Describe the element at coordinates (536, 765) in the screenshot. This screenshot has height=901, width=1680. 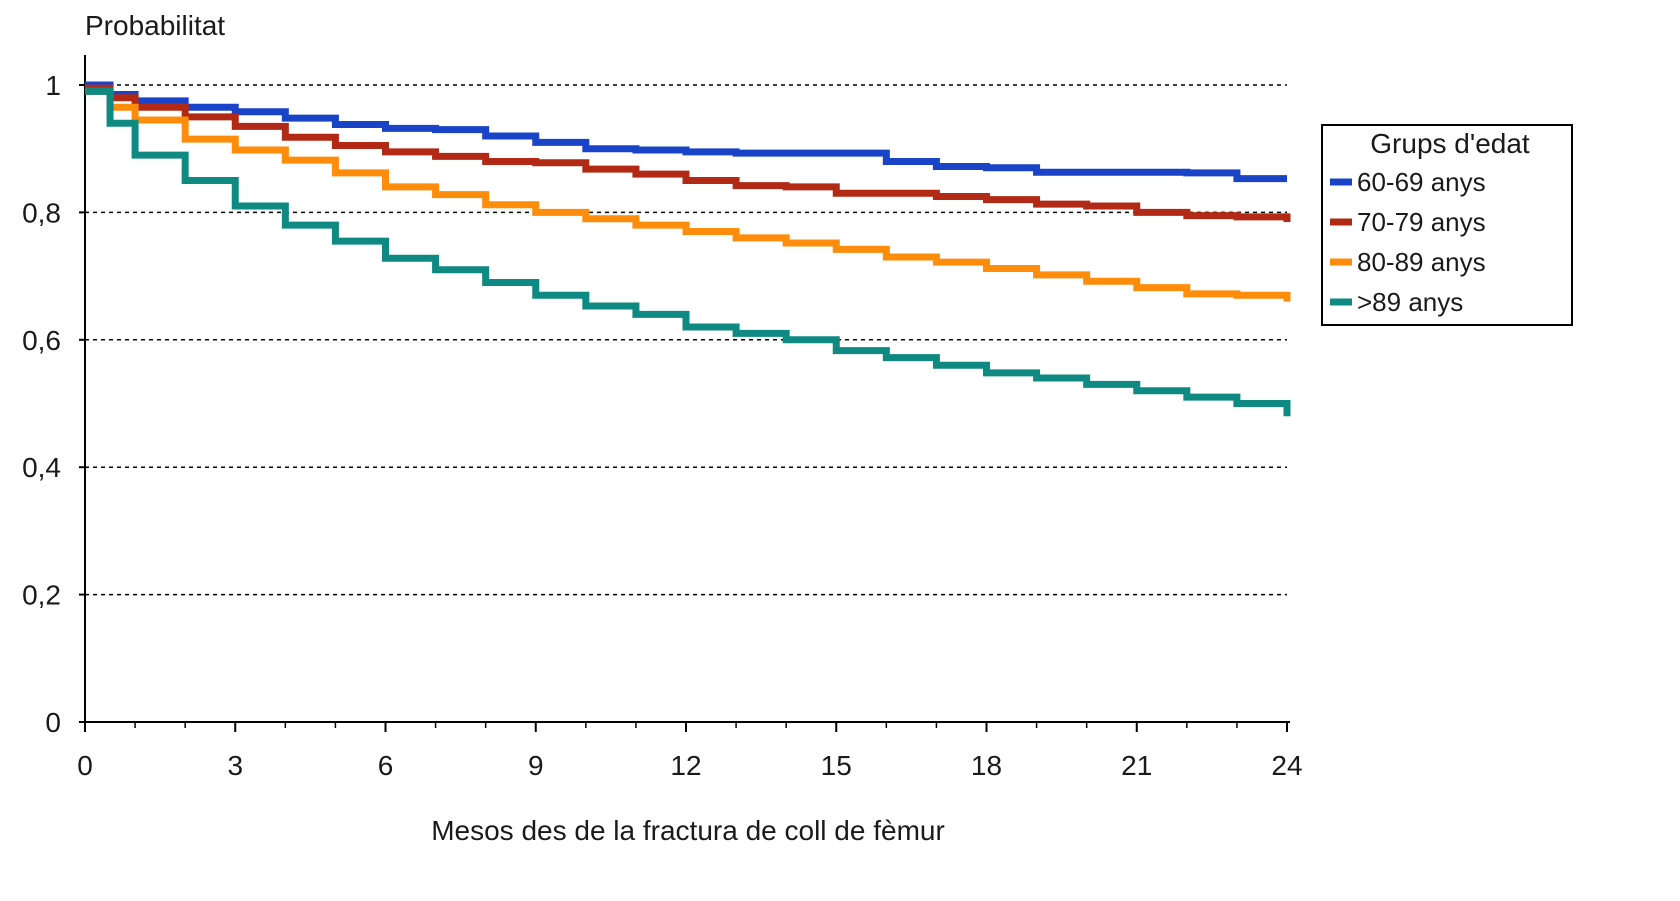
I see `x-tick-label: 9` at that location.